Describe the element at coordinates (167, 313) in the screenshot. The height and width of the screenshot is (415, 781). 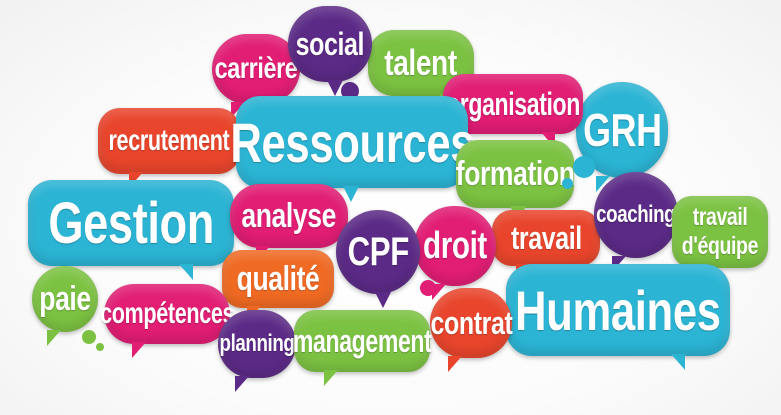
I see `word-competences: compétences` at that location.